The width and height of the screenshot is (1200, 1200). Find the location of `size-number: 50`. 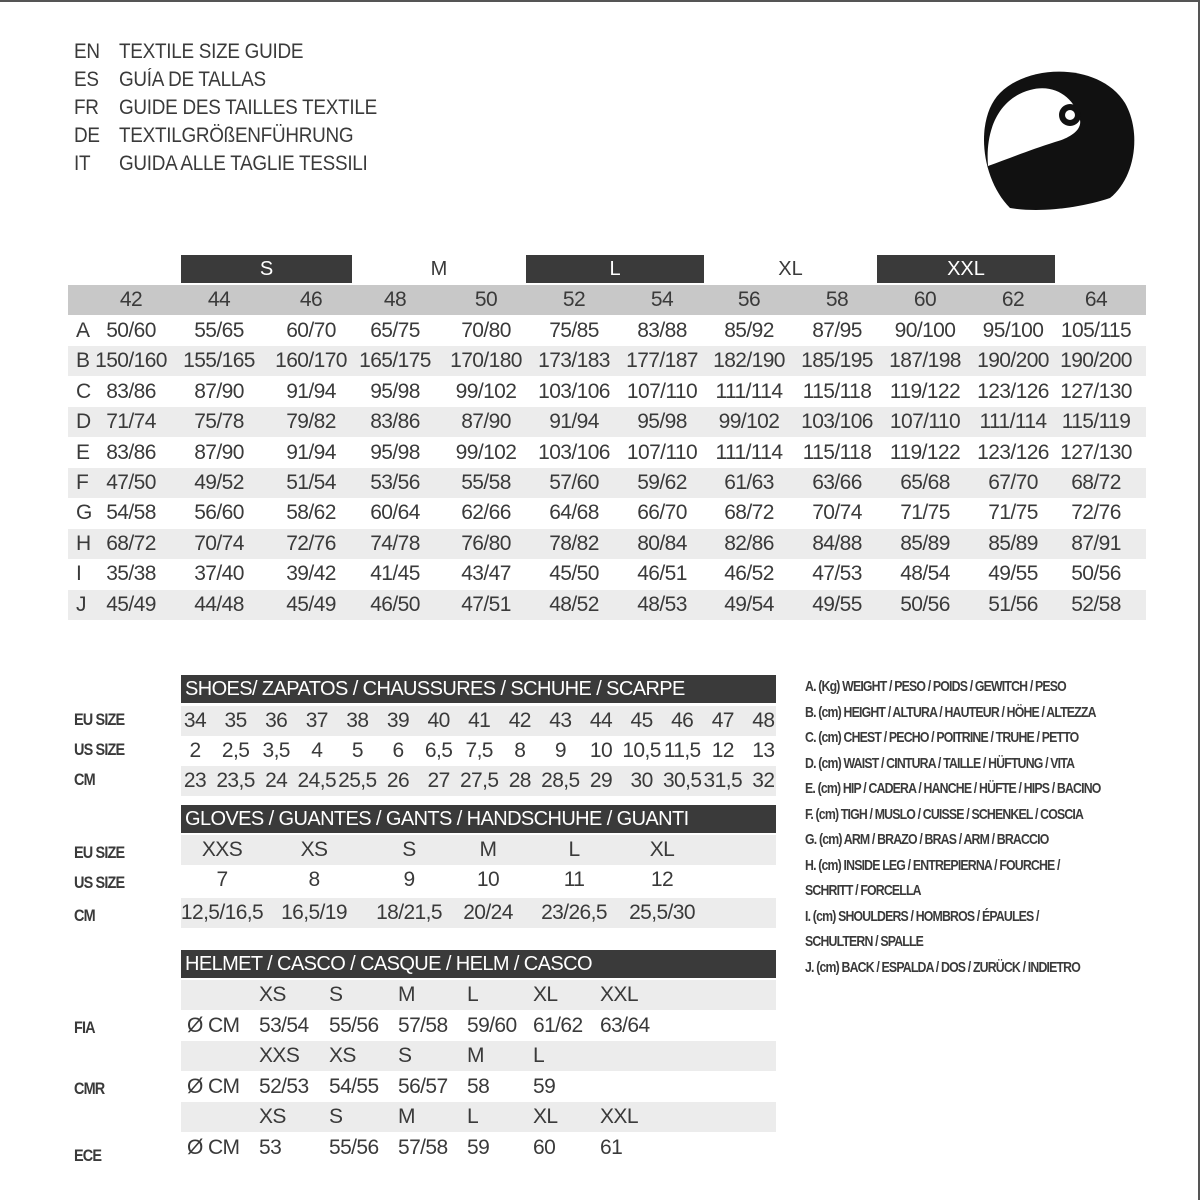

size-number: 50 is located at coordinates (486, 299).